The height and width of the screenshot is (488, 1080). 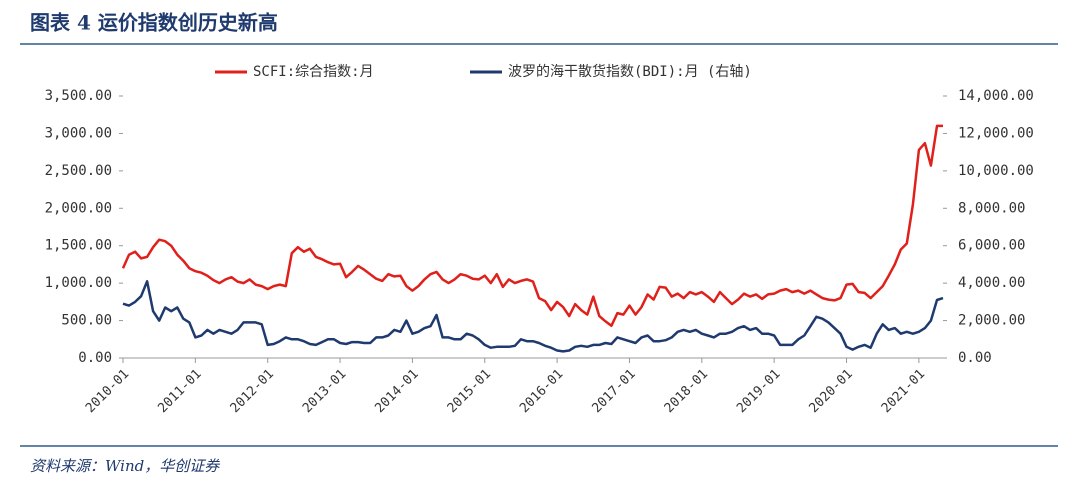 What do you see at coordinates (991, 246) in the screenshot?
I see `y2-tick-label: 6,000.00` at bounding box center [991, 246].